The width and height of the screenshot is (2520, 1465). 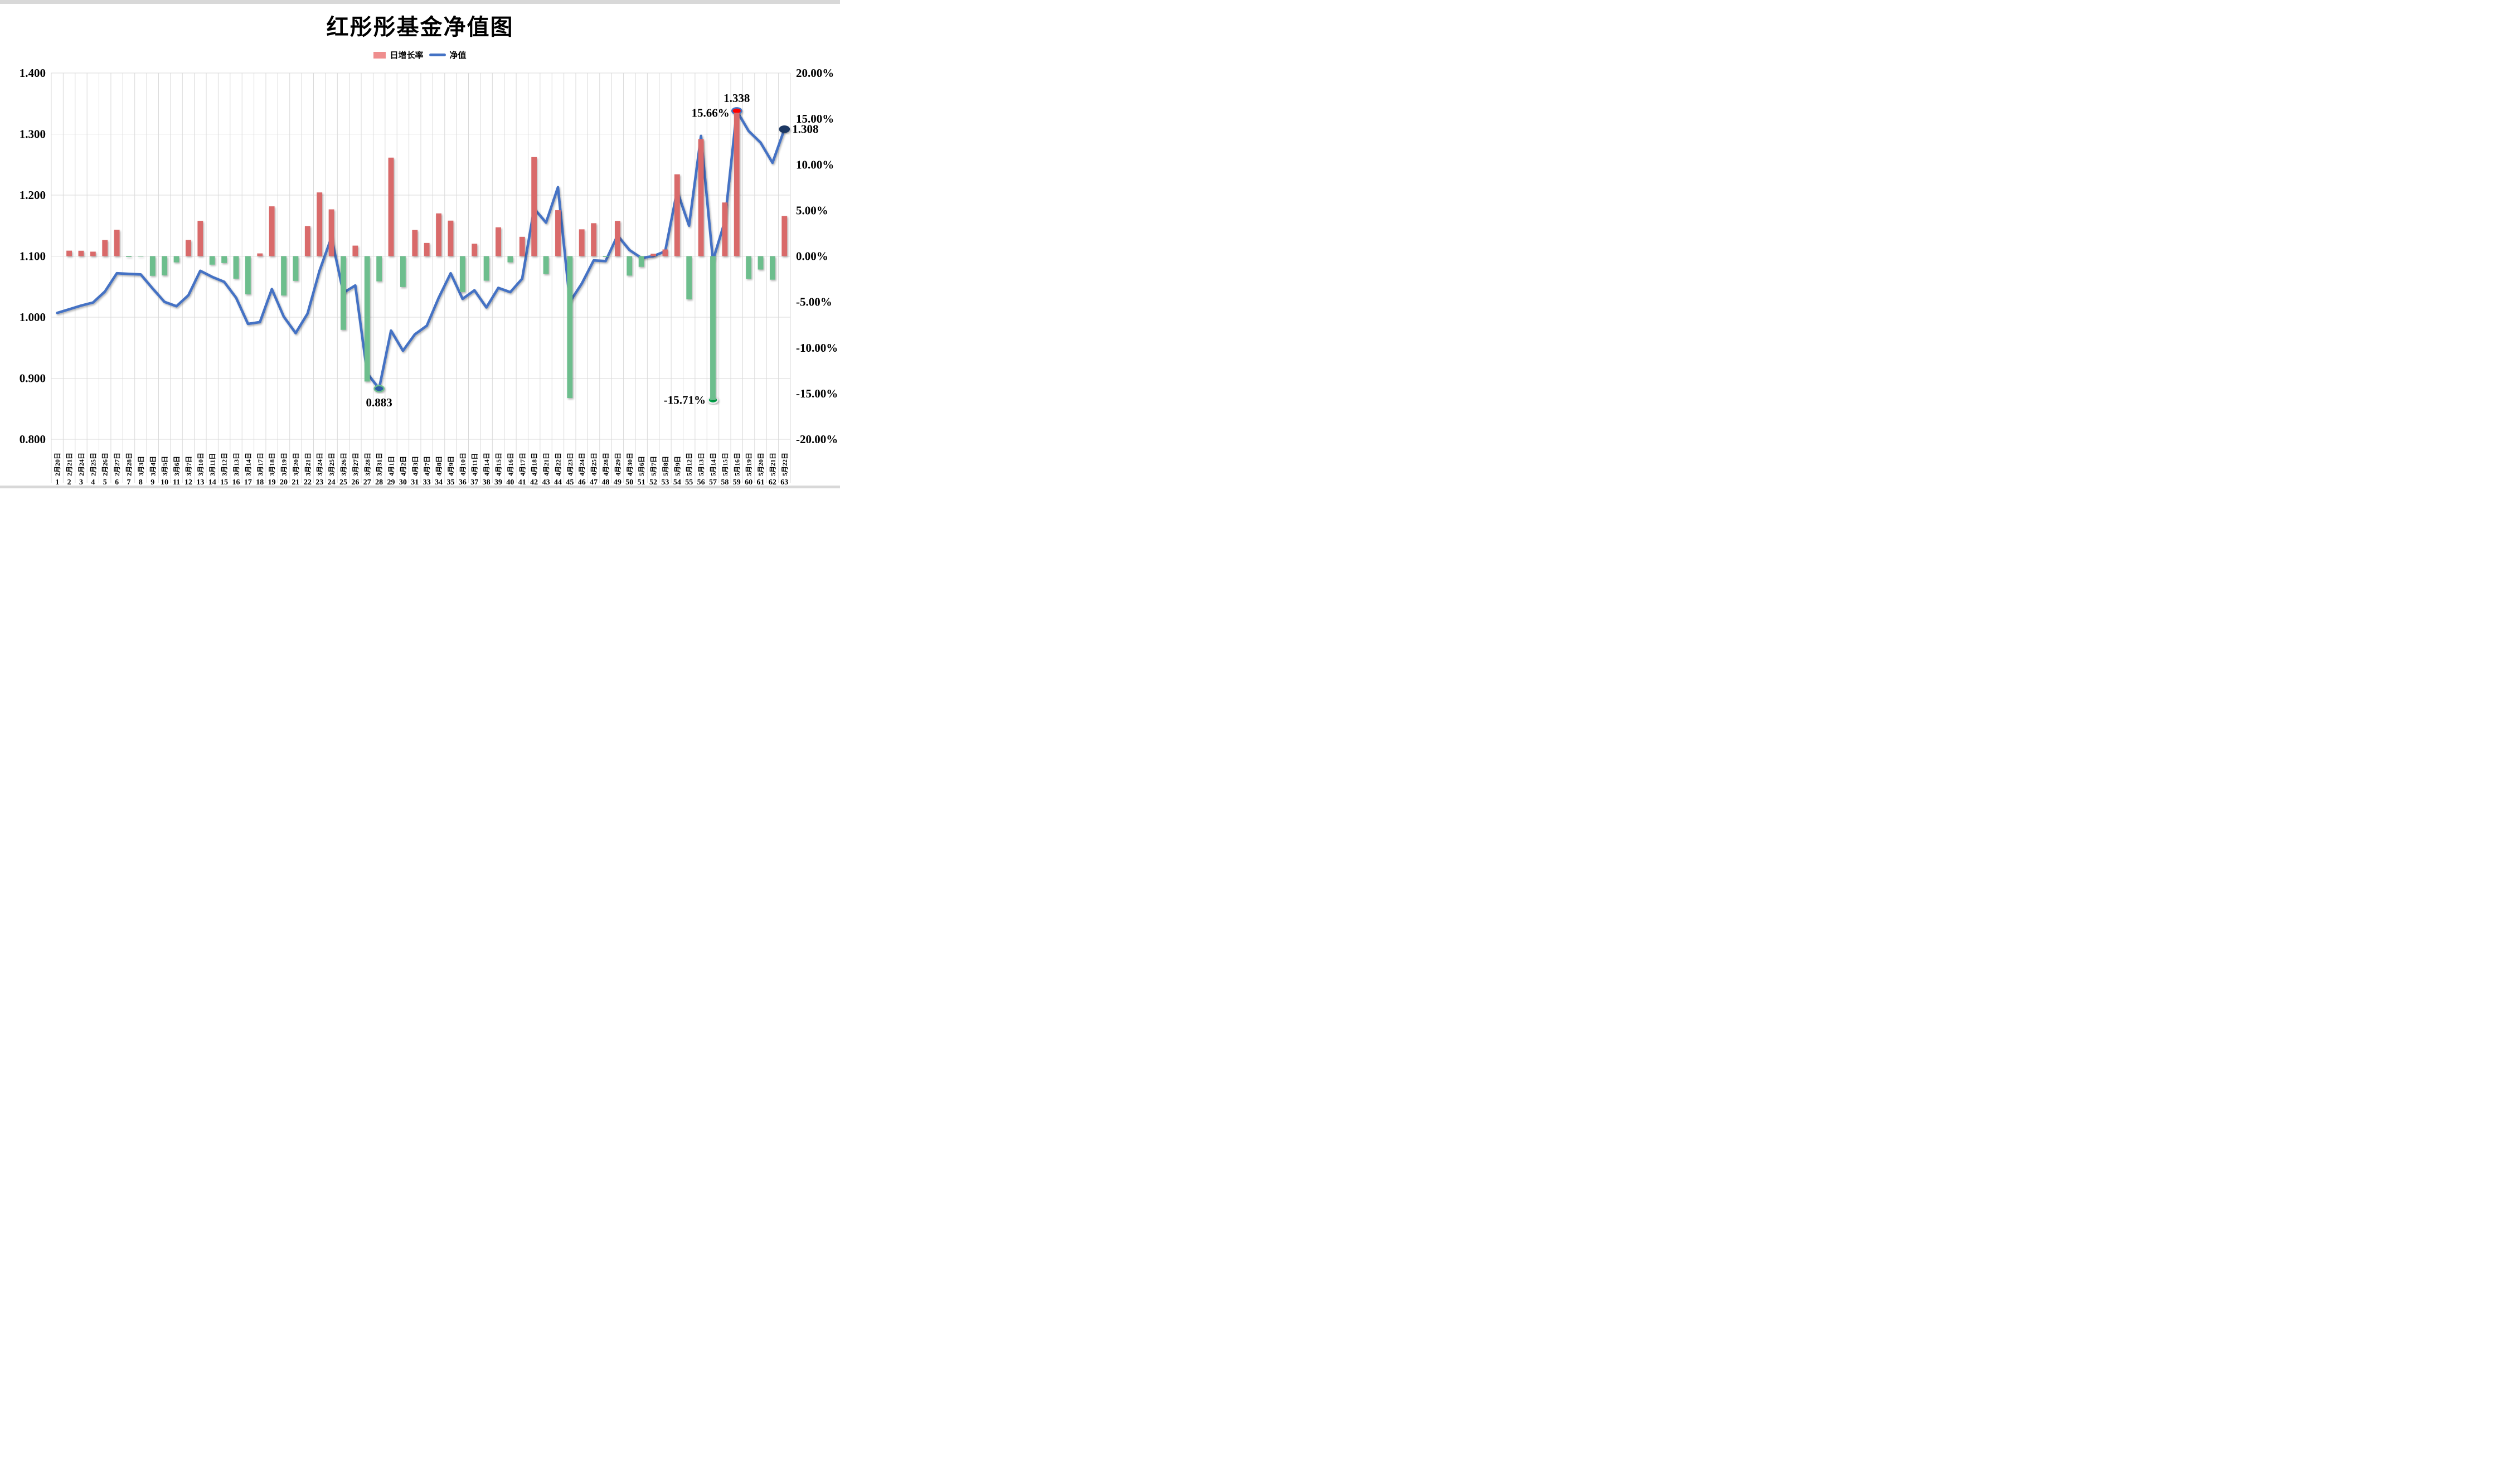 What do you see at coordinates (188, 482) in the screenshot?
I see `x-axis-index-label: 12` at bounding box center [188, 482].